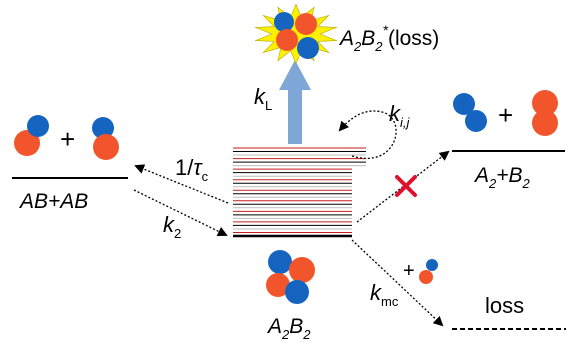  What do you see at coordinates (409, 271) in the screenshot?
I see `plus-sign-small: +` at bounding box center [409, 271].